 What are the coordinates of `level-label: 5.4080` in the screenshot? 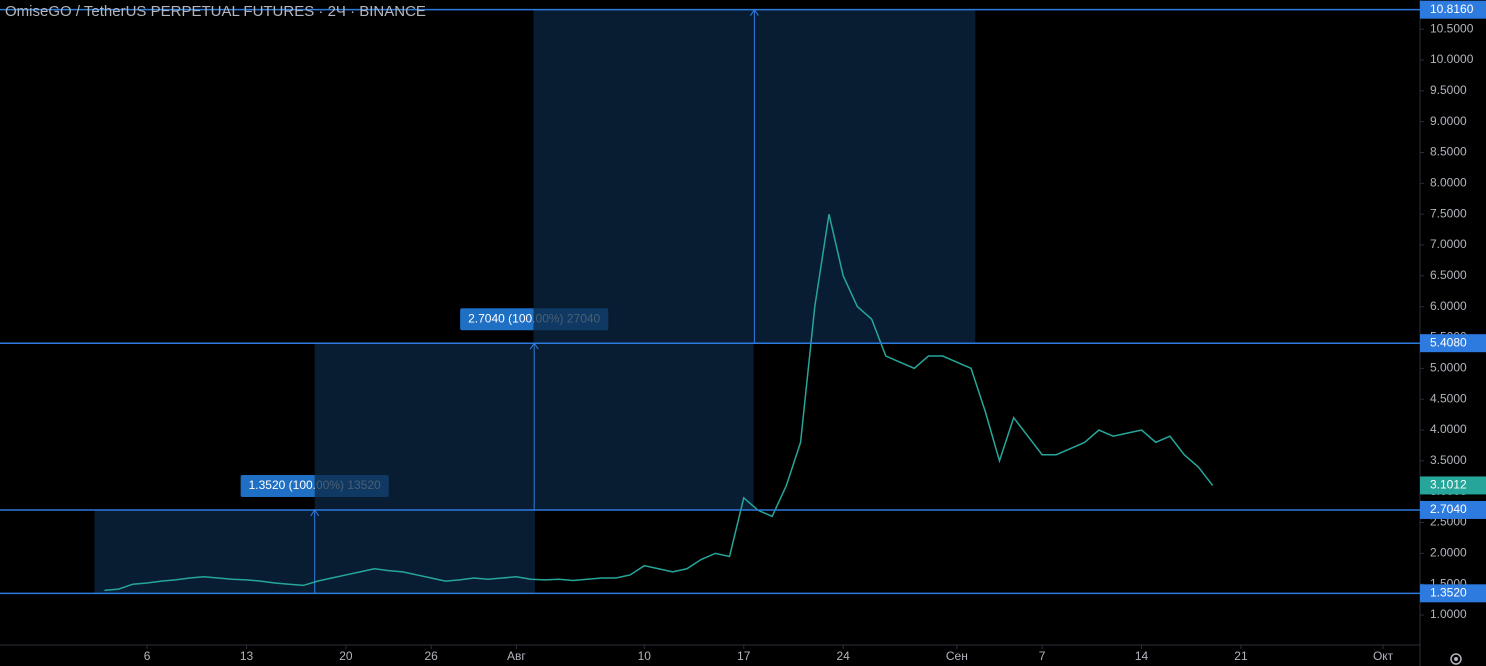 It's located at (1448, 342).